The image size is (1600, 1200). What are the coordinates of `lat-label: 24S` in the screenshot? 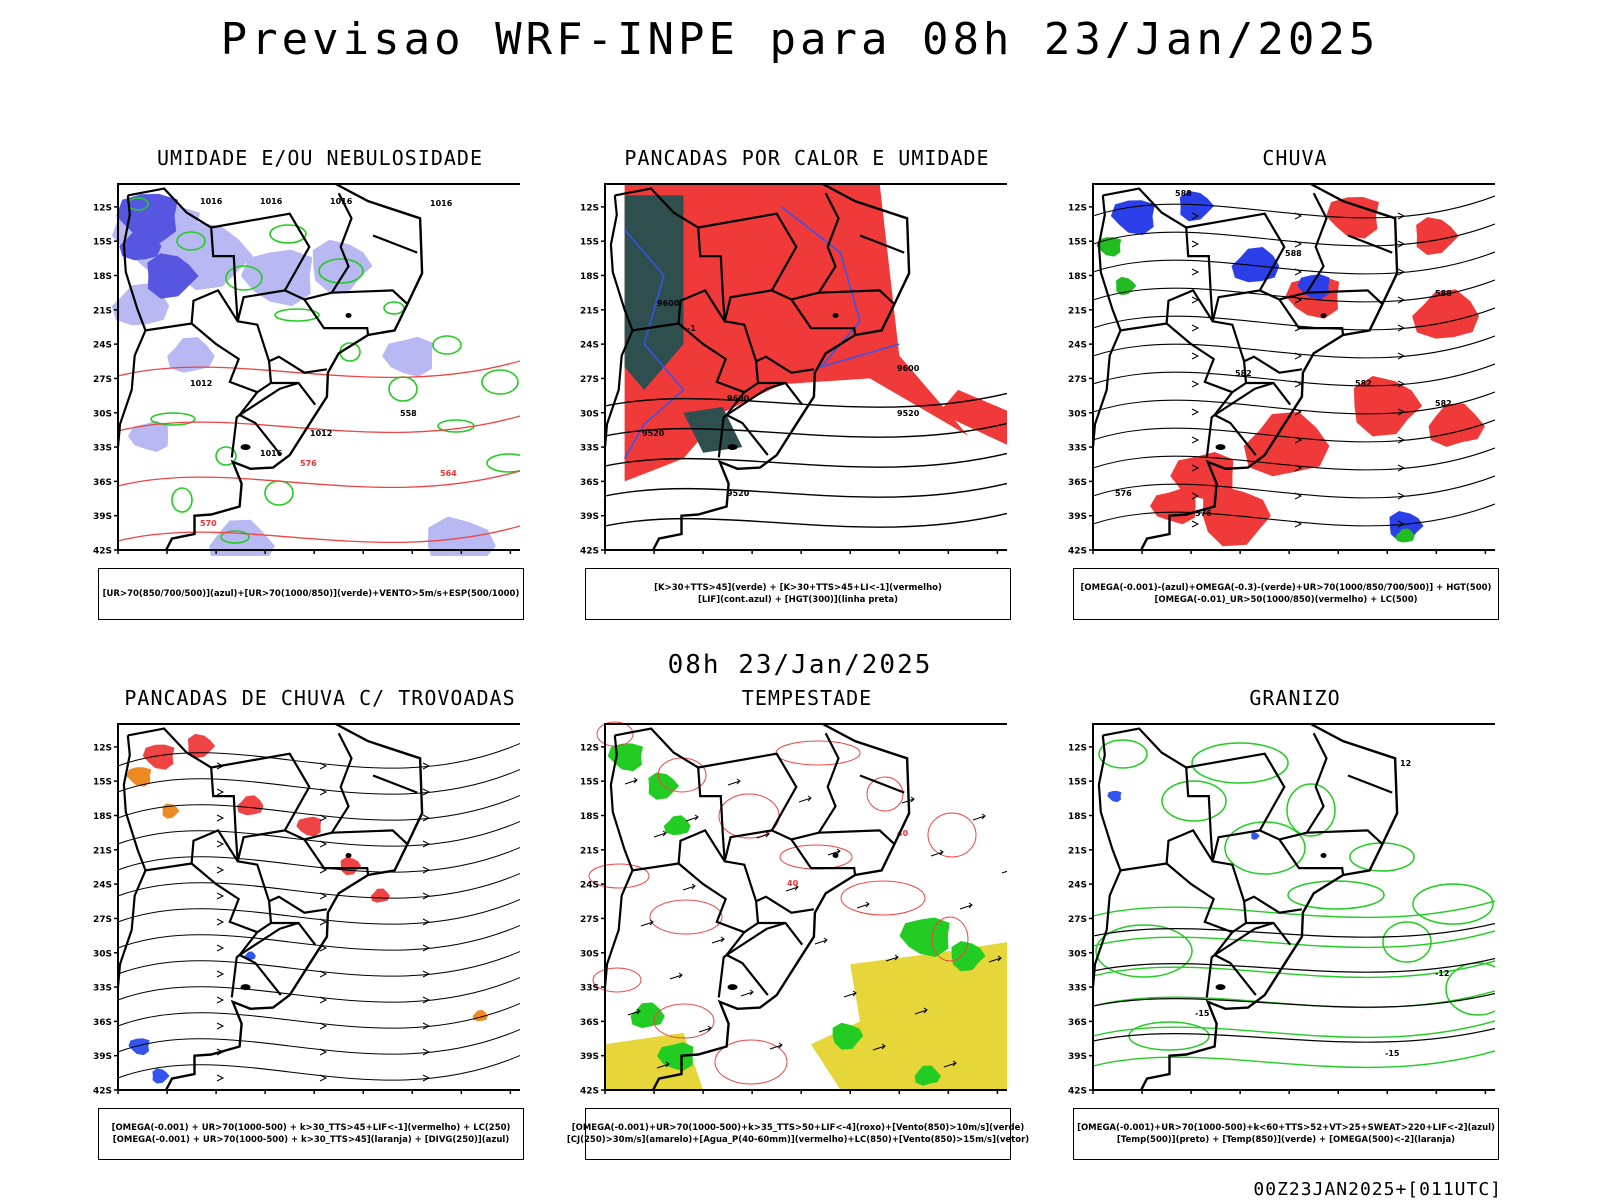 It's located at (589, 346).